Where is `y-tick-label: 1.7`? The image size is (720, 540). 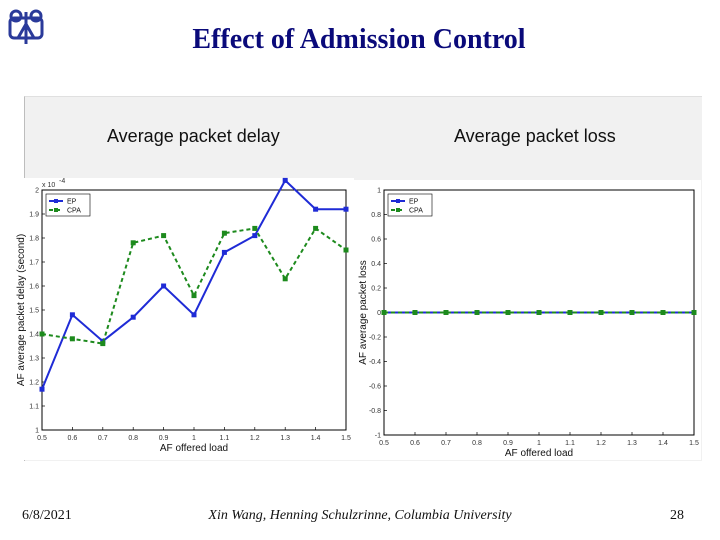 y-tick-label: 1.7 is located at coordinates (34, 263).